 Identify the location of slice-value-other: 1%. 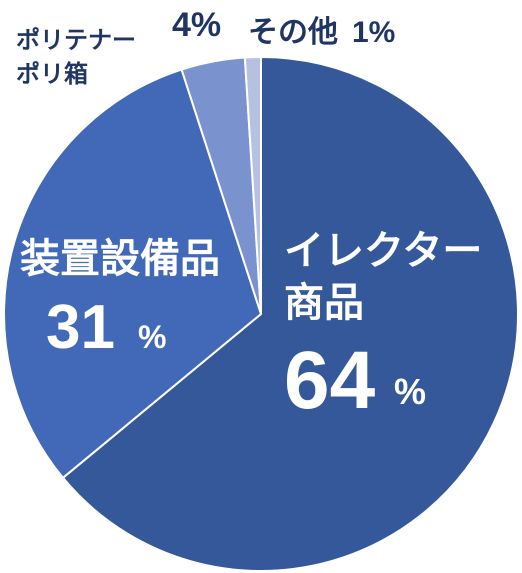
(373, 32).